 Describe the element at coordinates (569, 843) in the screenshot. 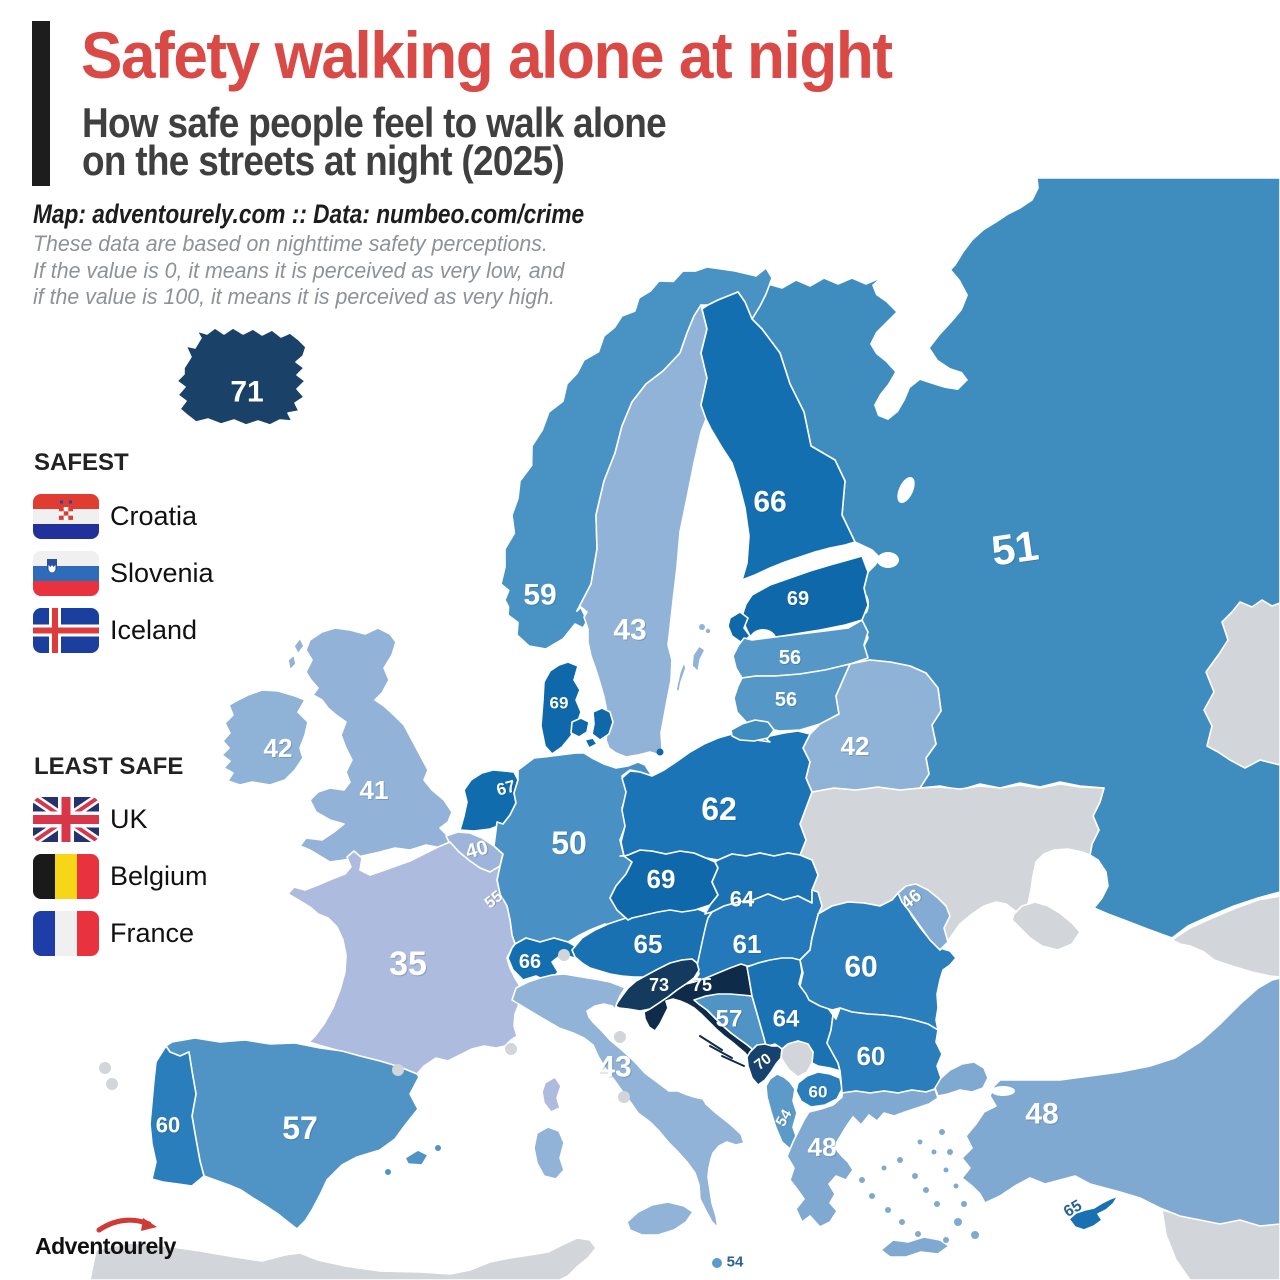

I see `svg-text: 50` at that location.